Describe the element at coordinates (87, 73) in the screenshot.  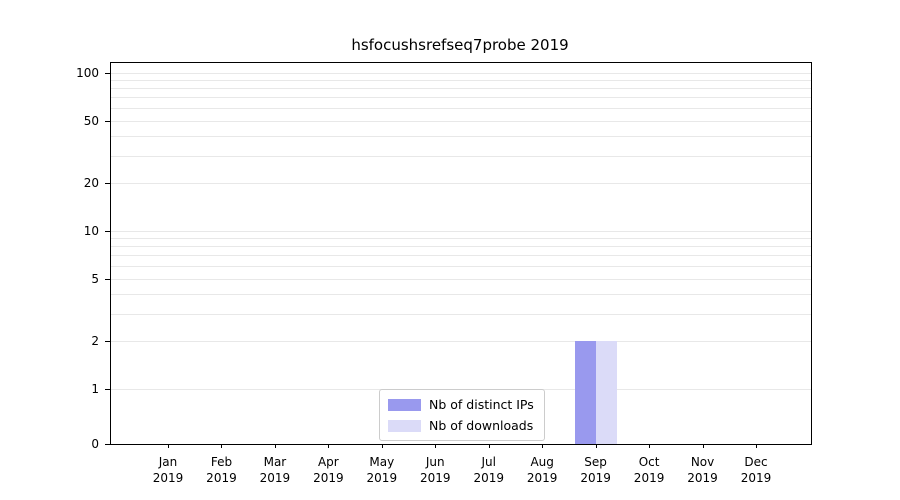
I see `y-tick-label: 100` at that location.